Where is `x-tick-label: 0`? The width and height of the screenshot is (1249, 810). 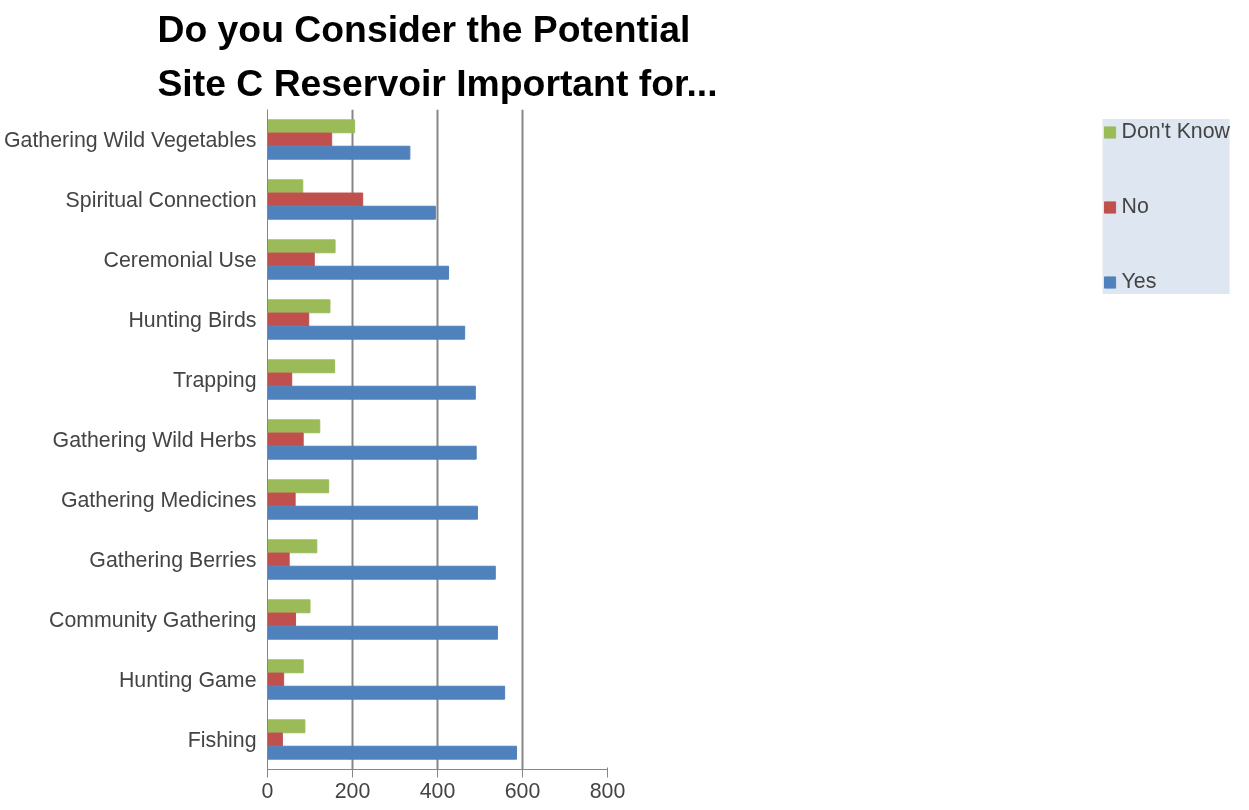
x-tick-label: 0 is located at coordinates (267, 790).